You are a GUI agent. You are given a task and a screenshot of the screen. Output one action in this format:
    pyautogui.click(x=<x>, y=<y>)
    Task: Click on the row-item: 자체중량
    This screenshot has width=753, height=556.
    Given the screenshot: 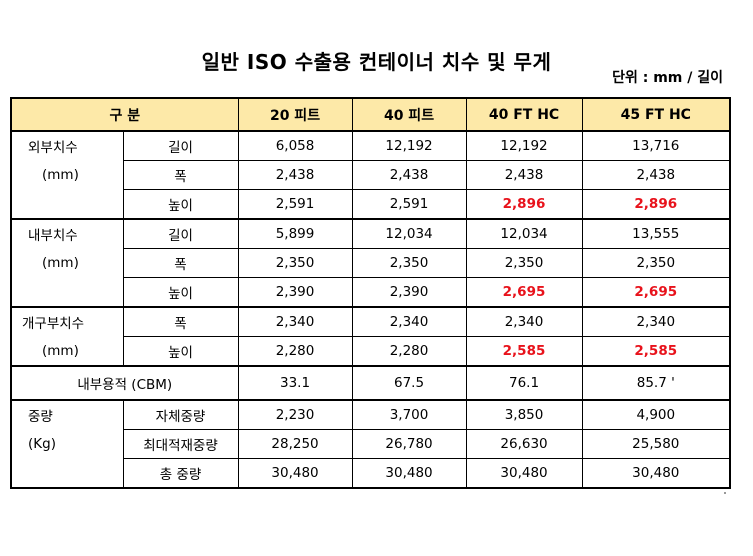 What is the action you would take?
    pyautogui.click(x=180, y=414)
    